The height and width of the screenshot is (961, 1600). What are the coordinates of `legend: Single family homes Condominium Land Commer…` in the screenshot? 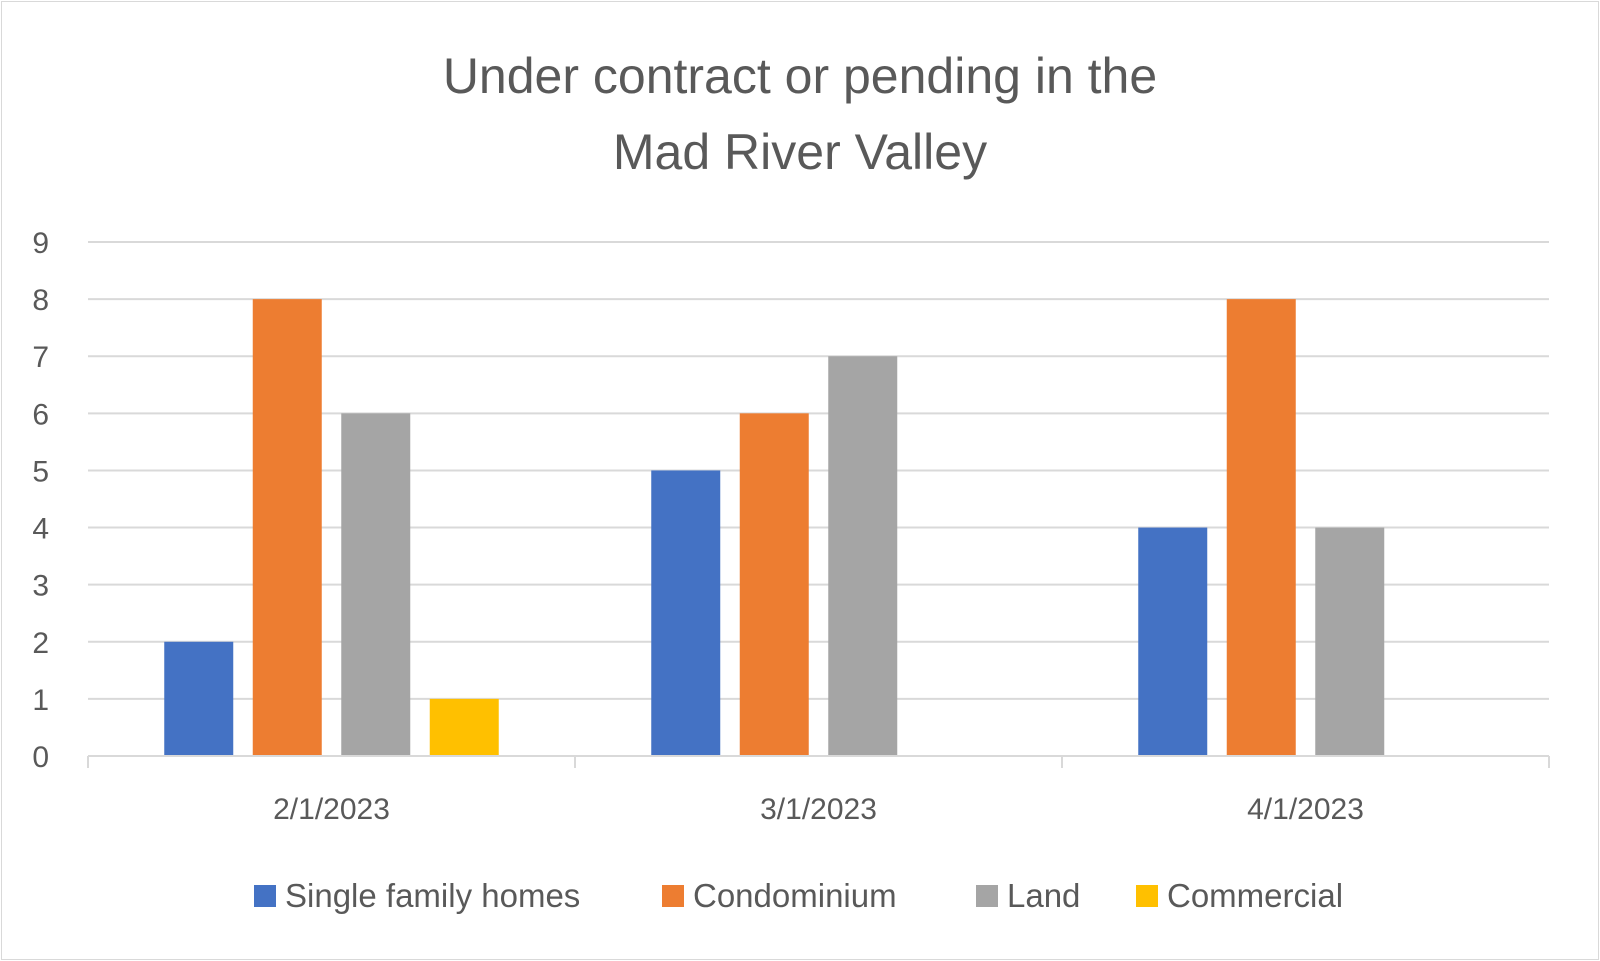 It's located at (798, 895).